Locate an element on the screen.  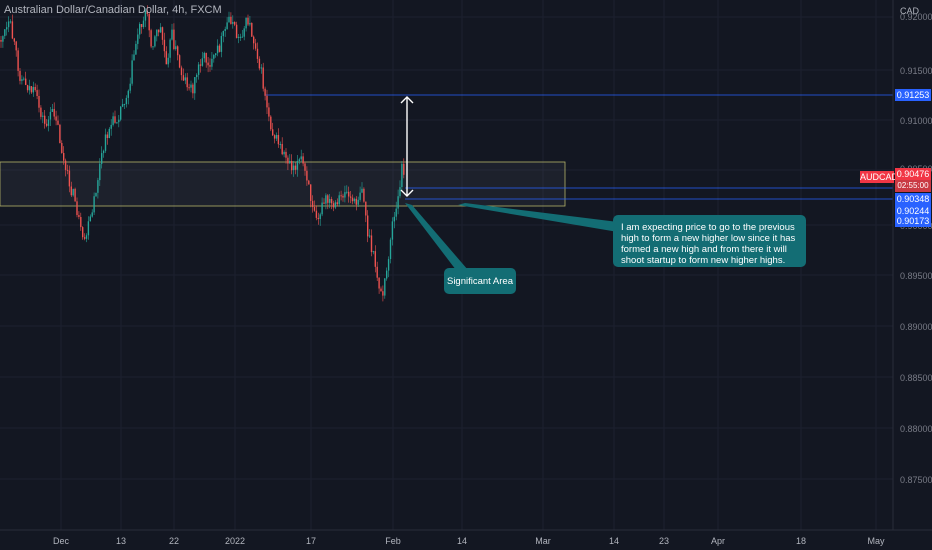
time-axis-label: 18 is located at coordinates (801, 541).